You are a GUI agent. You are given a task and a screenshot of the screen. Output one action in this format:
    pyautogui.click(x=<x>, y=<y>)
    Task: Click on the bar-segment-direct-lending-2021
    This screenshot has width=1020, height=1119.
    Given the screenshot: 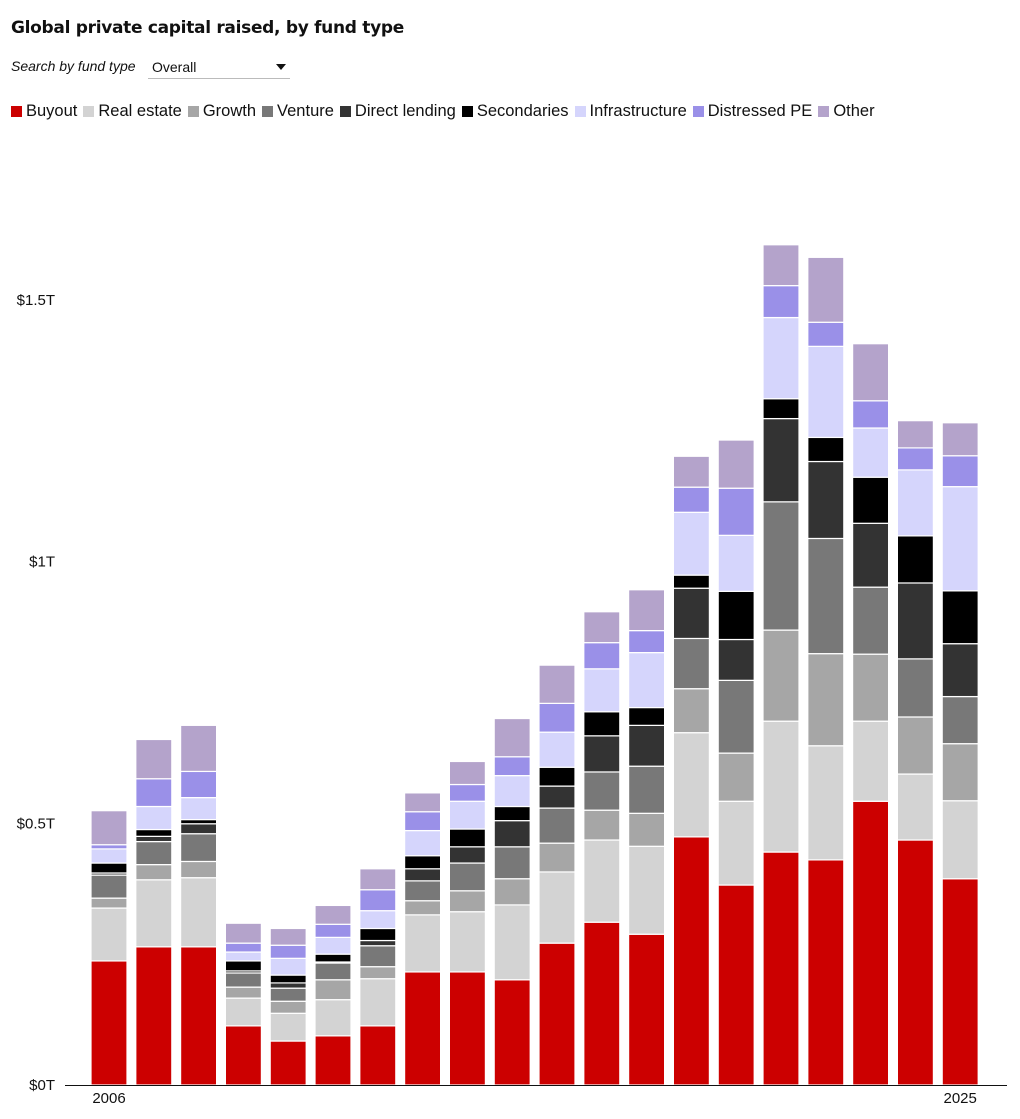 What is the action you would take?
    pyautogui.click(x=781, y=460)
    